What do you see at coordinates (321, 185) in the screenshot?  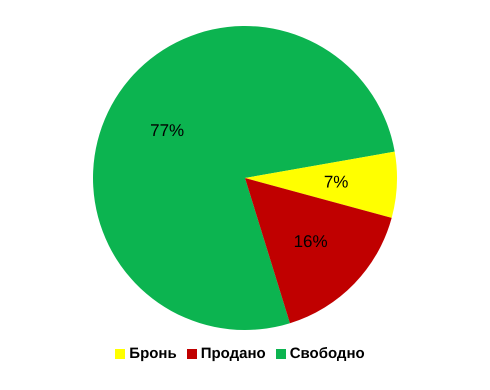 I see `pie-slice` at bounding box center [321, 185].